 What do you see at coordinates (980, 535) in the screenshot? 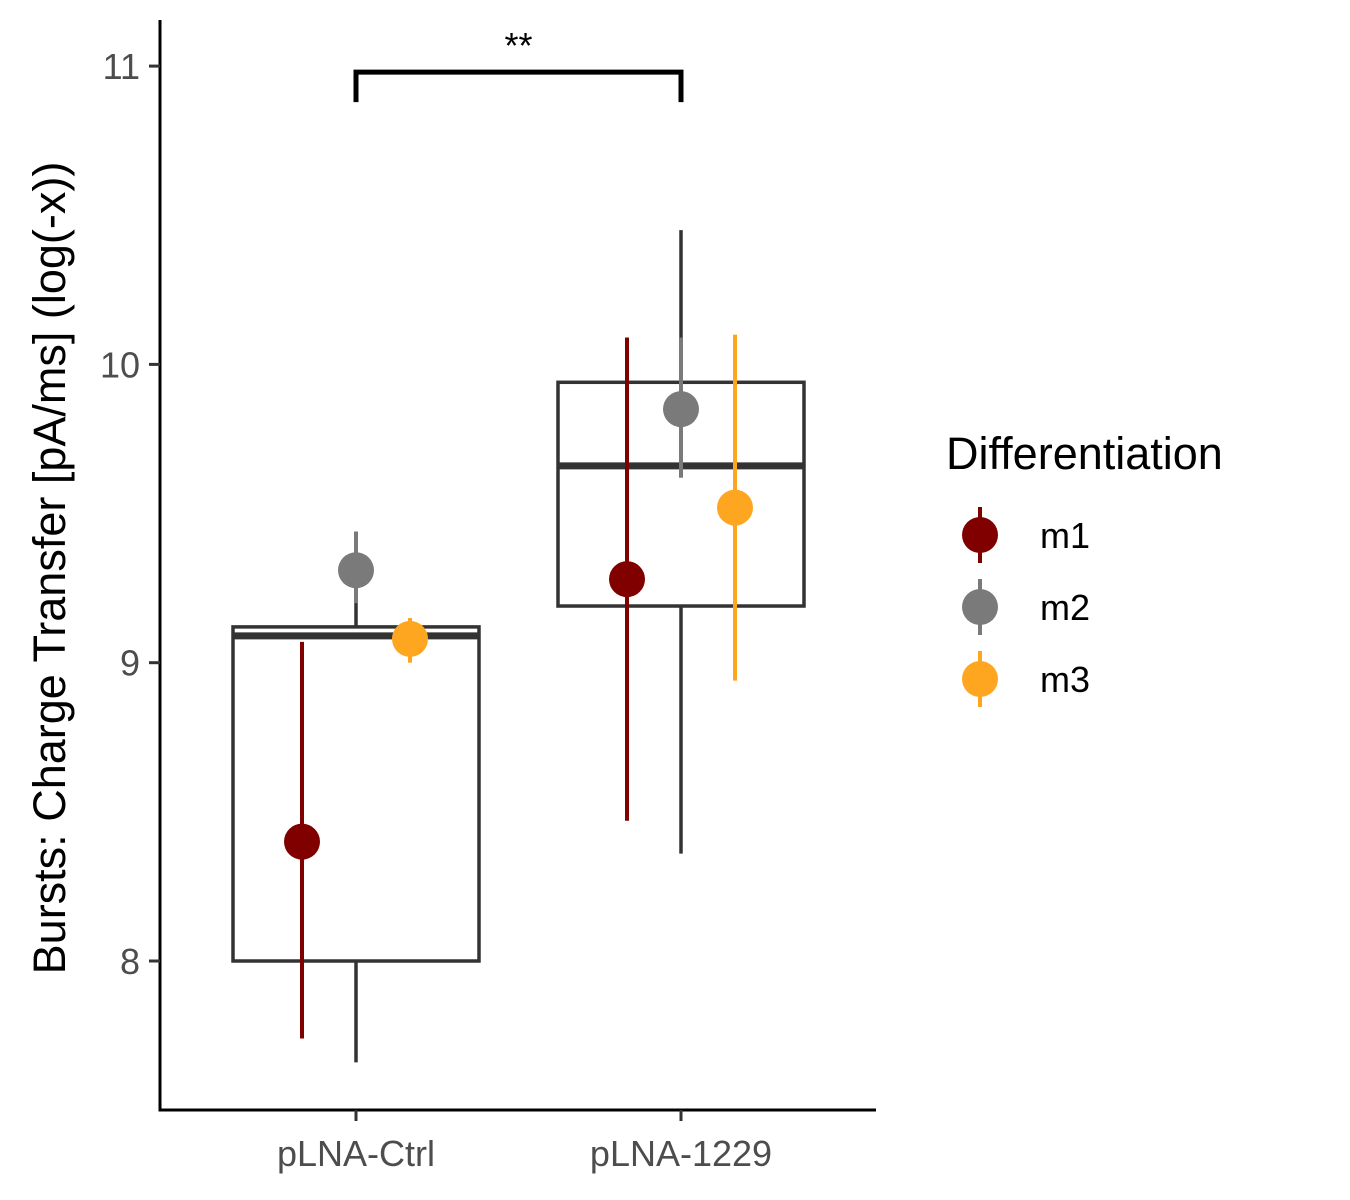
I see `legend-key-m1` at bounding box center [980, 535].